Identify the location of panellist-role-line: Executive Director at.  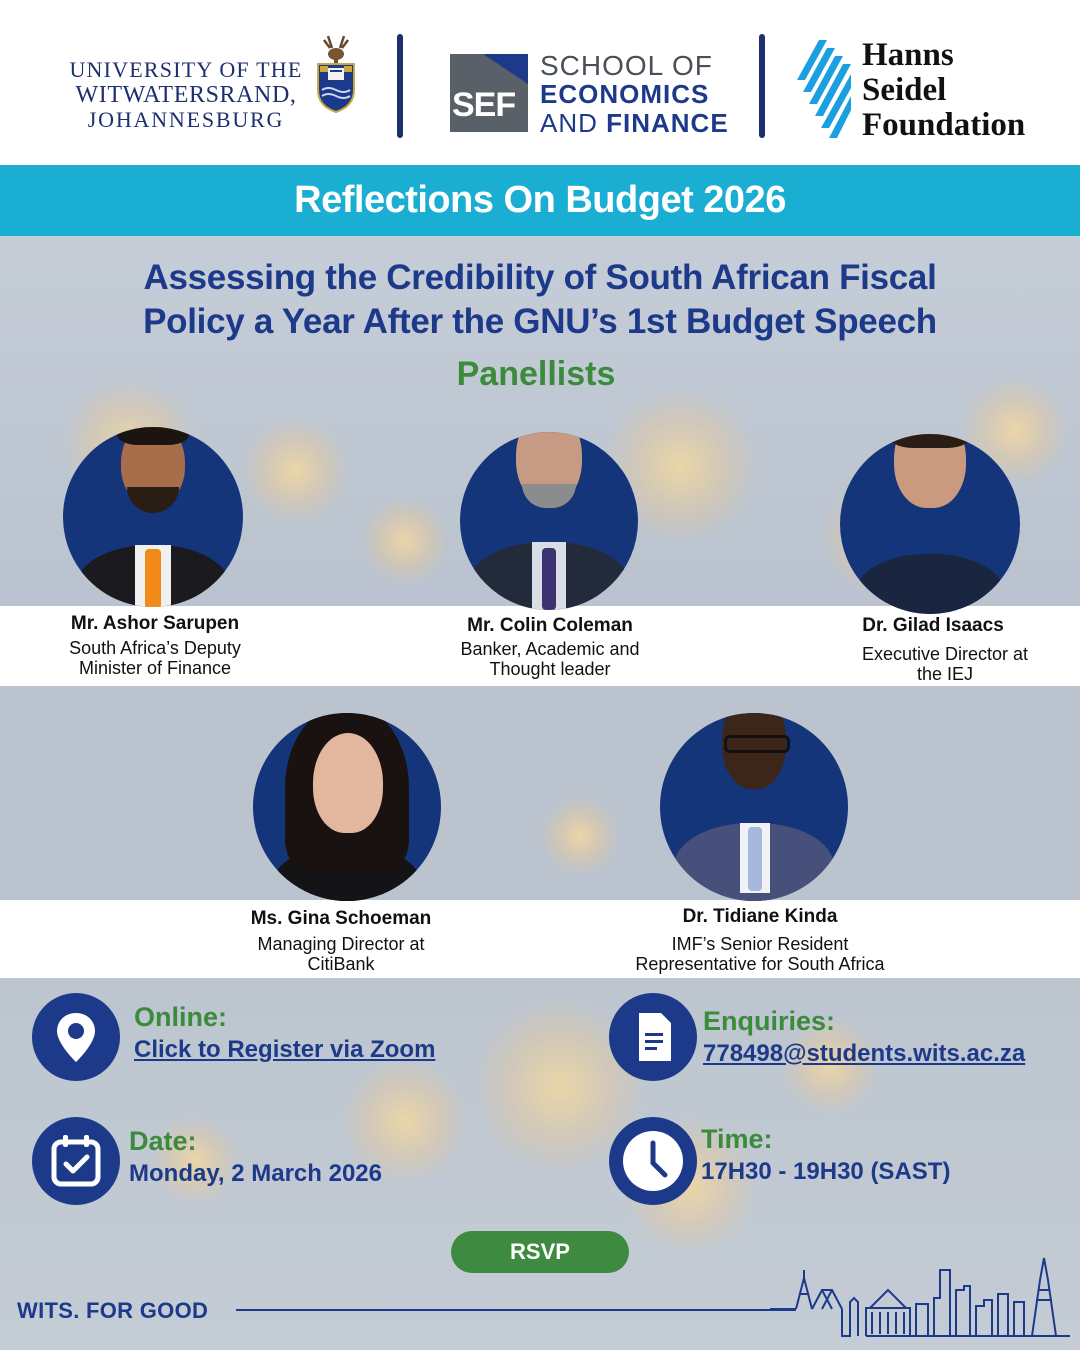
(945, 654).